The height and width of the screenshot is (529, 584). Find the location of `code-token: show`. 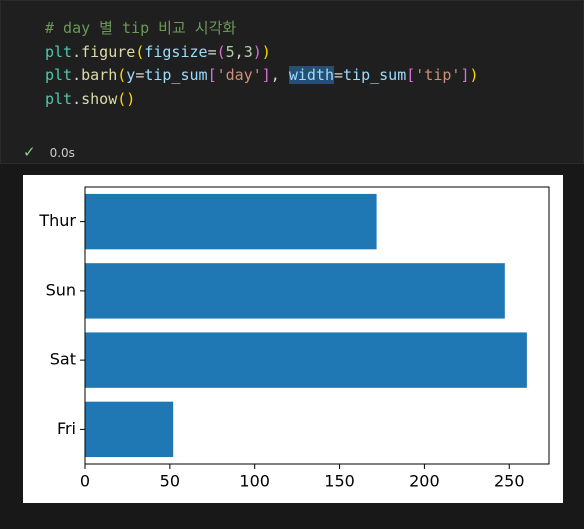

code-token: show is located at coordinates (99, 98).